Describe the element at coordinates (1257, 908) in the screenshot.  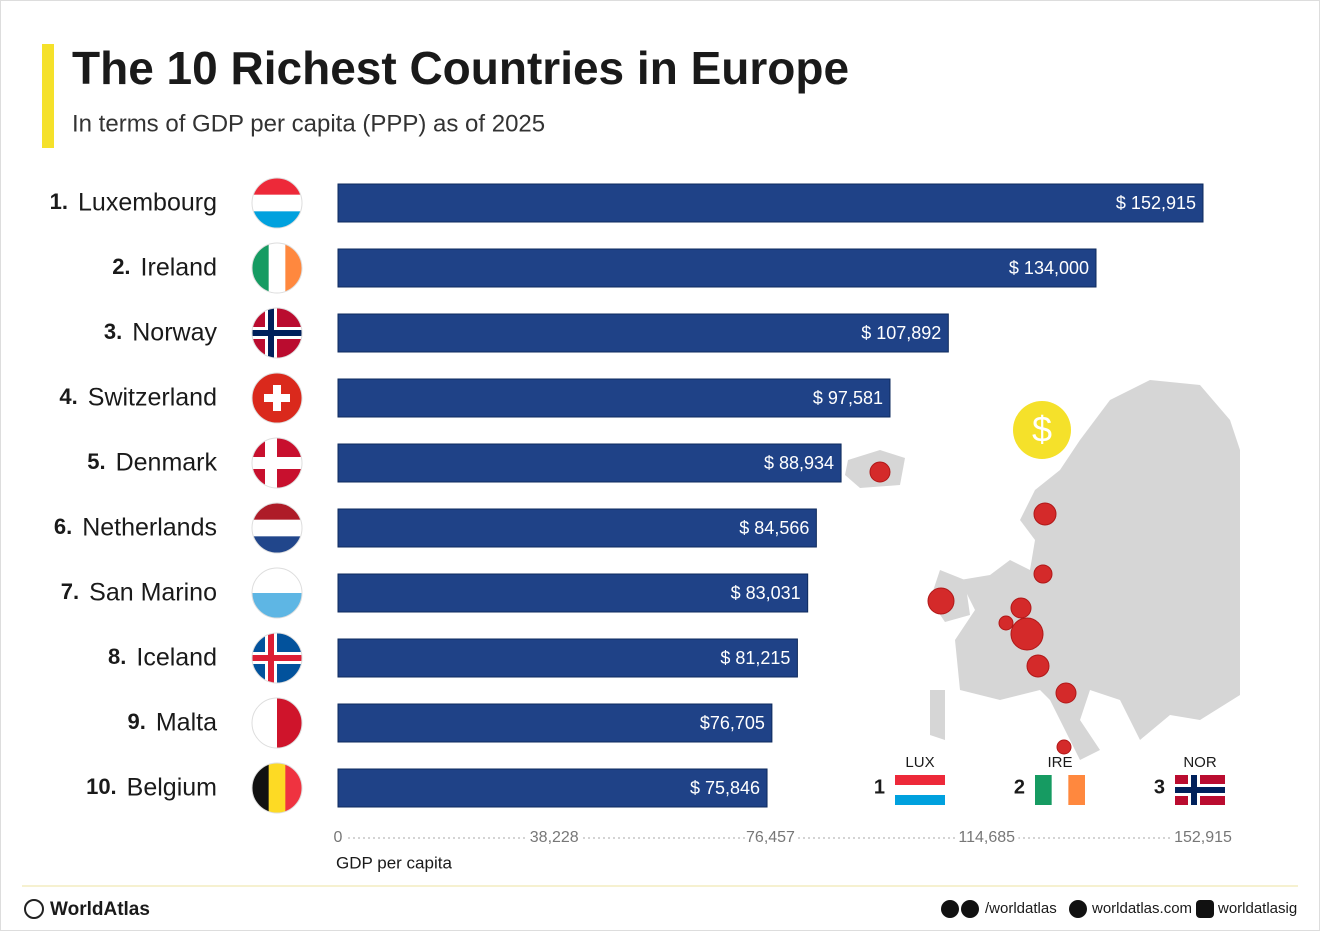
I see `instagram: worldatlasig` at that location.